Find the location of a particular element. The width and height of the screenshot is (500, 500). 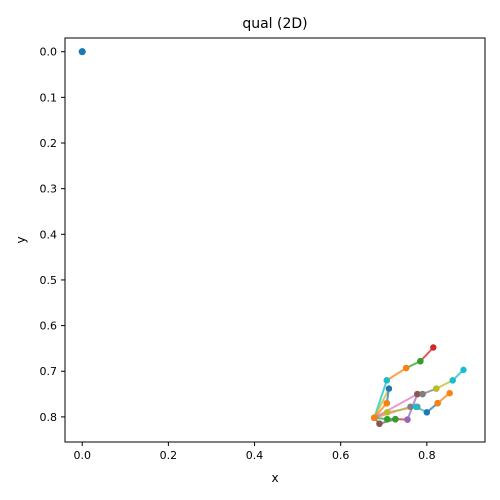

x-tick-label: 0.6 is located at coordinates (341, 455).